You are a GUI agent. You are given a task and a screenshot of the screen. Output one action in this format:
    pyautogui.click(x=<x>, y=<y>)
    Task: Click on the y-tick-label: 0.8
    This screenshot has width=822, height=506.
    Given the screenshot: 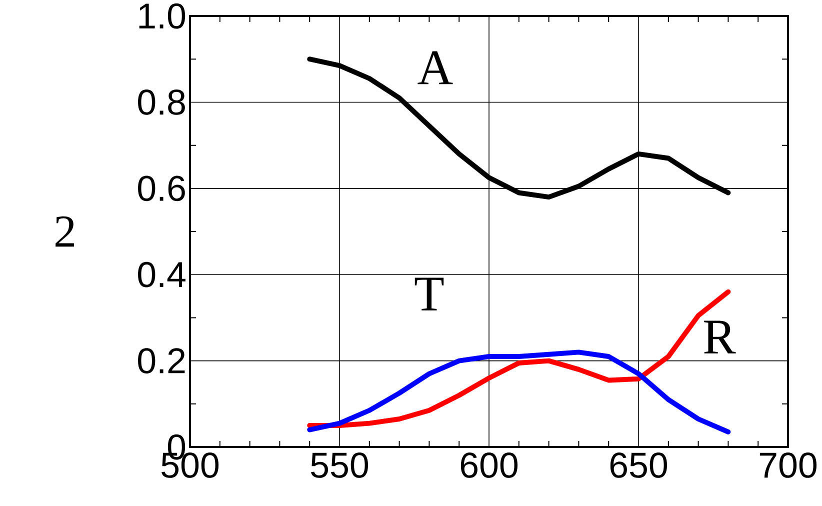 What is the action you would take?
    pyautogui.click(x=161, y=102)
    